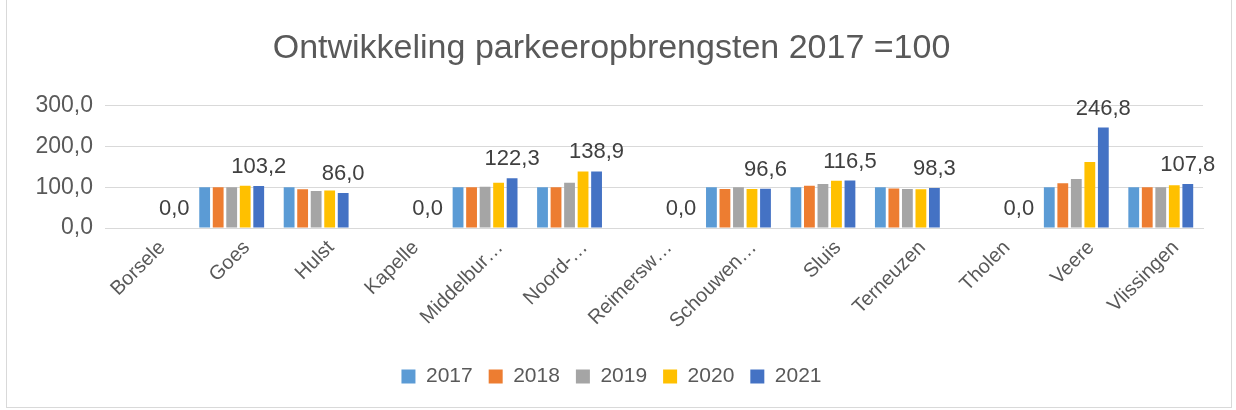  I want to click on y-tick-label: 100,0, so click(64, 185).